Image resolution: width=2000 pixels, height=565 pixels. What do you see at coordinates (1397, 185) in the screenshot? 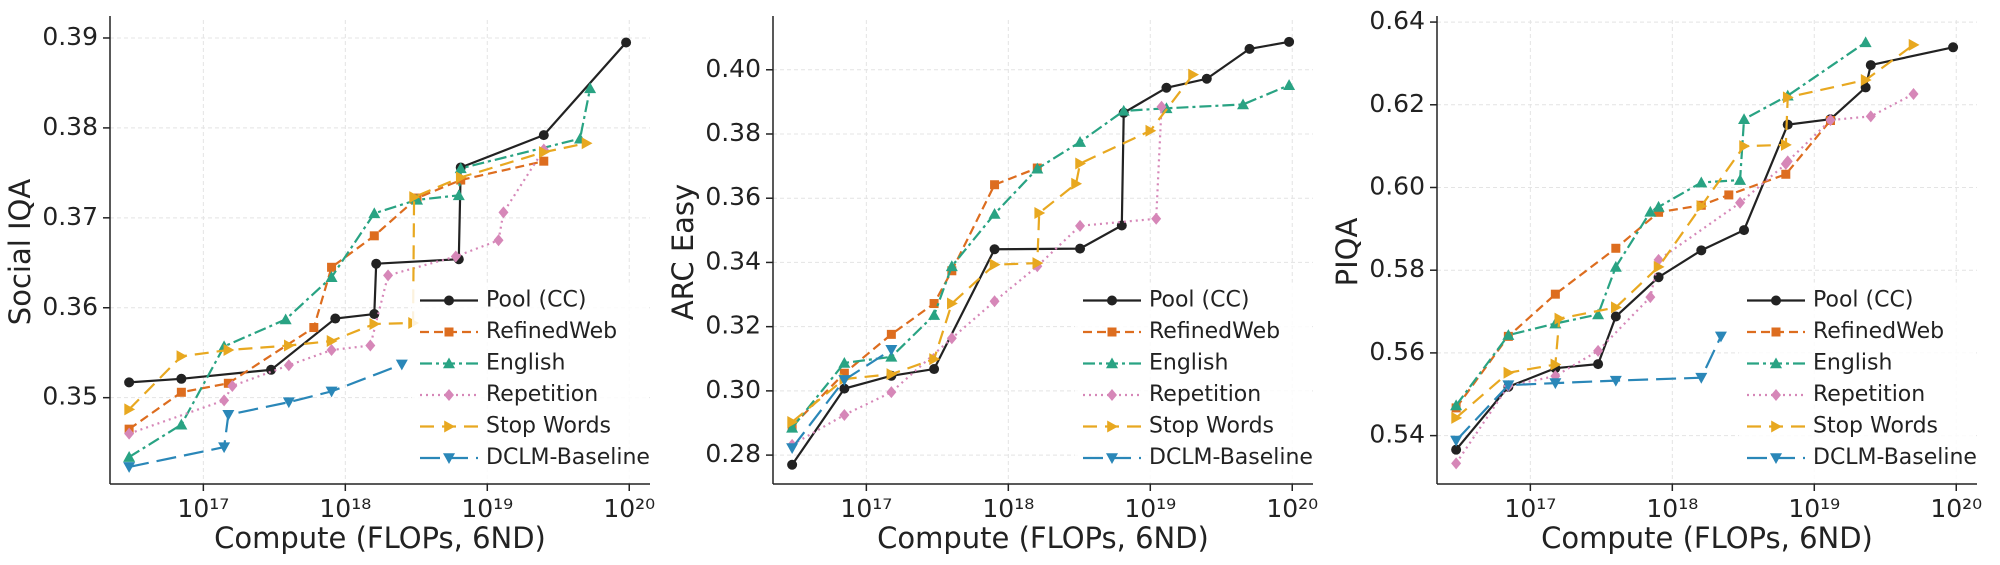
I see `y-tick-label: 0.60` at bounding box center [1397, 185].